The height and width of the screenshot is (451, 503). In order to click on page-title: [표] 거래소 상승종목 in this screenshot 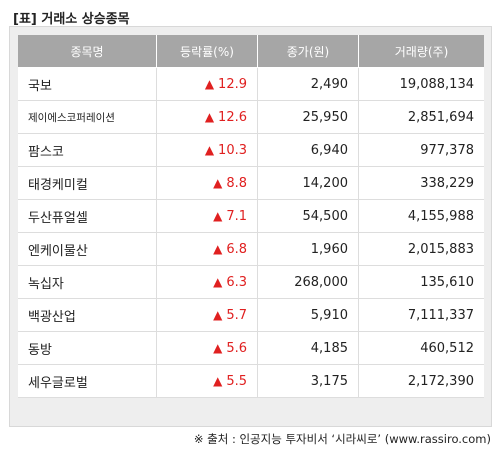, I will do `click(71, 19)`.